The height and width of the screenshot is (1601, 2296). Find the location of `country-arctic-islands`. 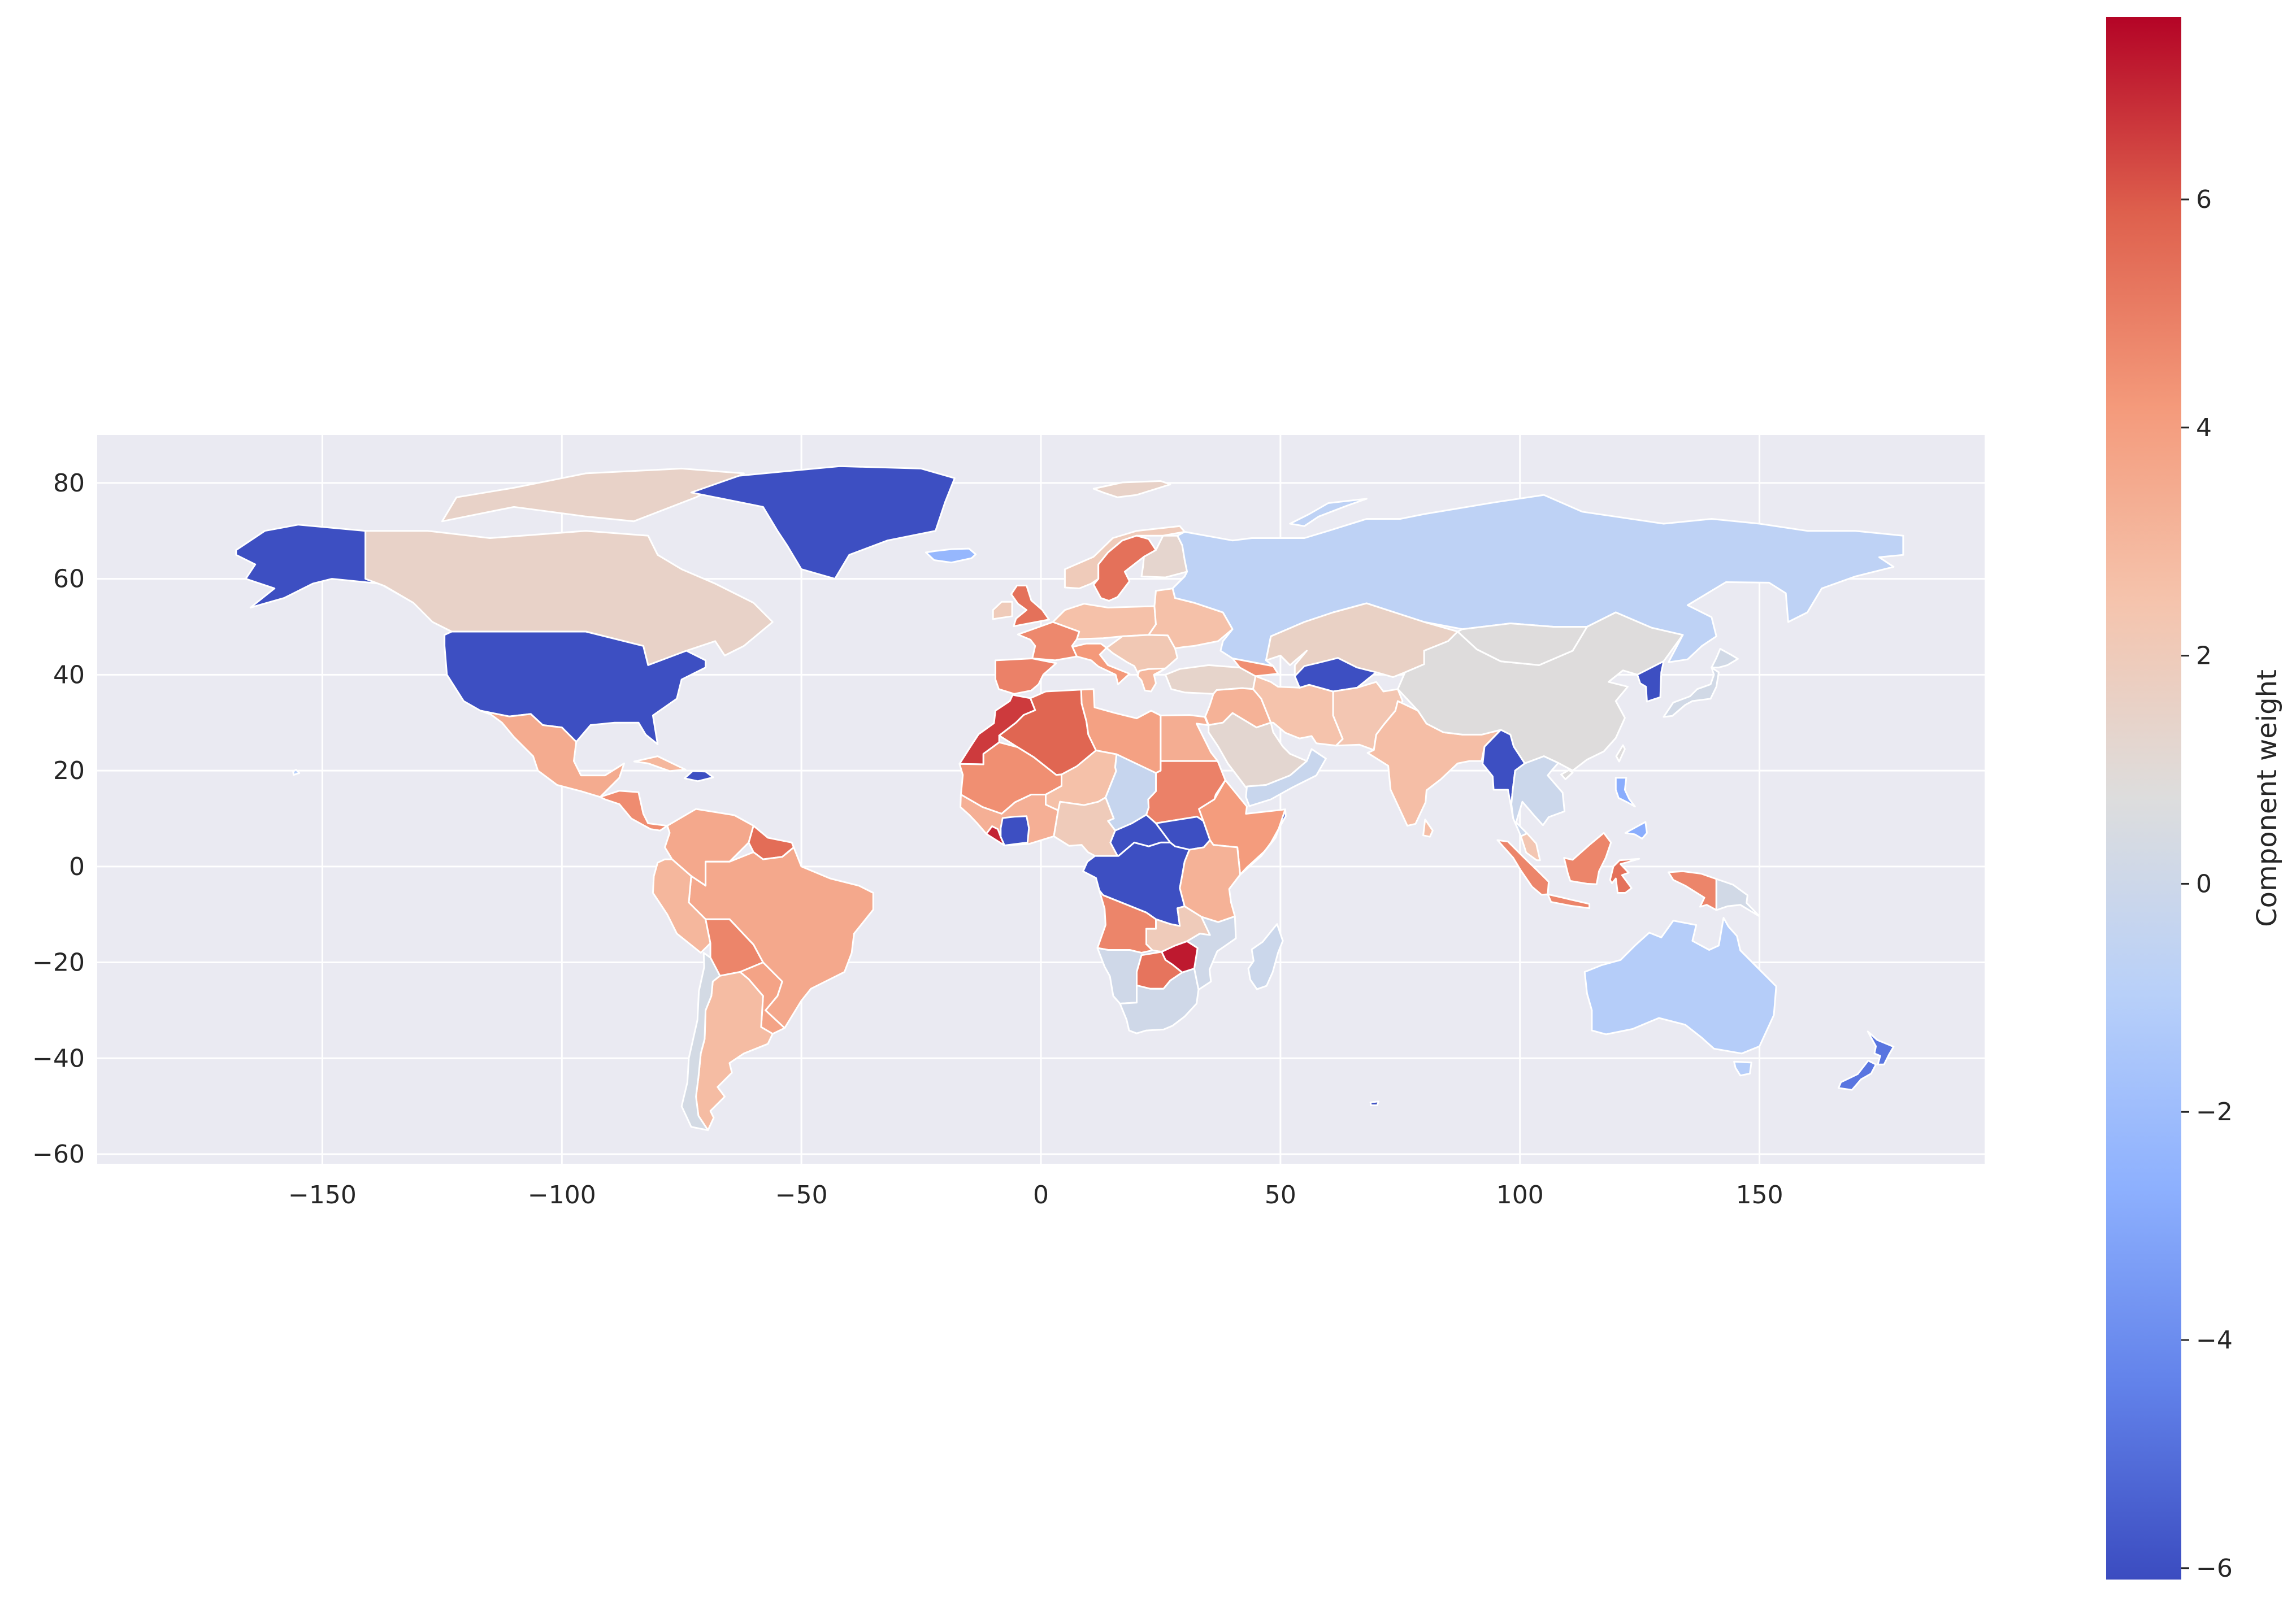

country-arctic-islands is located at coordinates (593, 495).